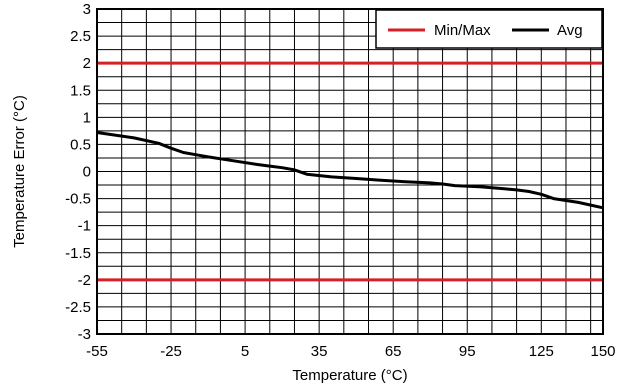 The image size is (631, 385). What do you see at coordinates (84, 226) in the screenshot?
I see `y-tick-label: -1` at bounding box center [84, 226].